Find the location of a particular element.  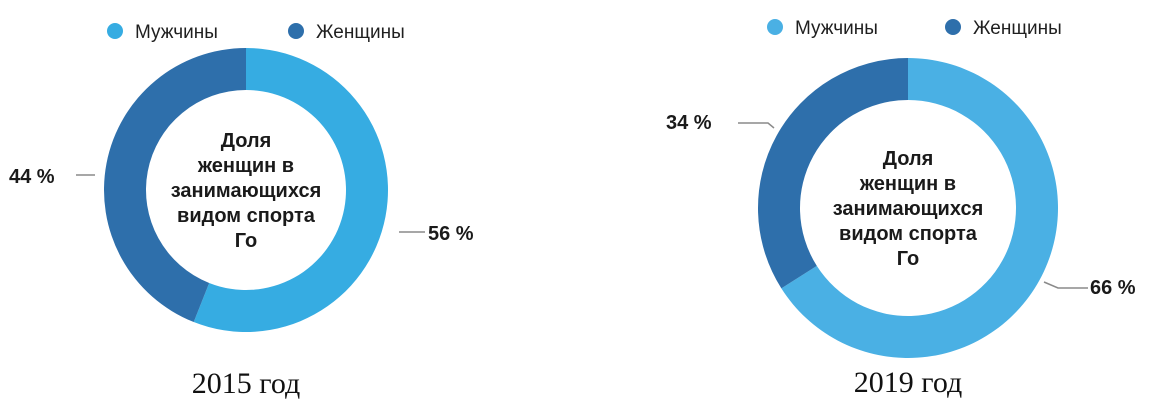

donut-slice-men is located at coordinates (290, 190).